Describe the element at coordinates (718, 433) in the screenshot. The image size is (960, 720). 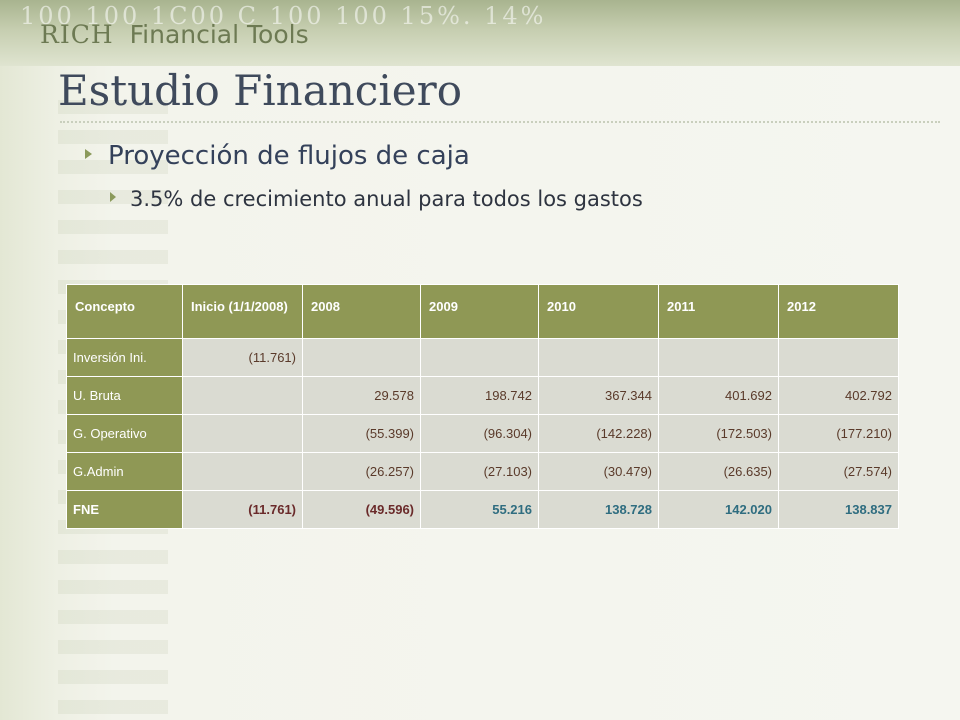
I see `table-cell: (172.503)` at that location.